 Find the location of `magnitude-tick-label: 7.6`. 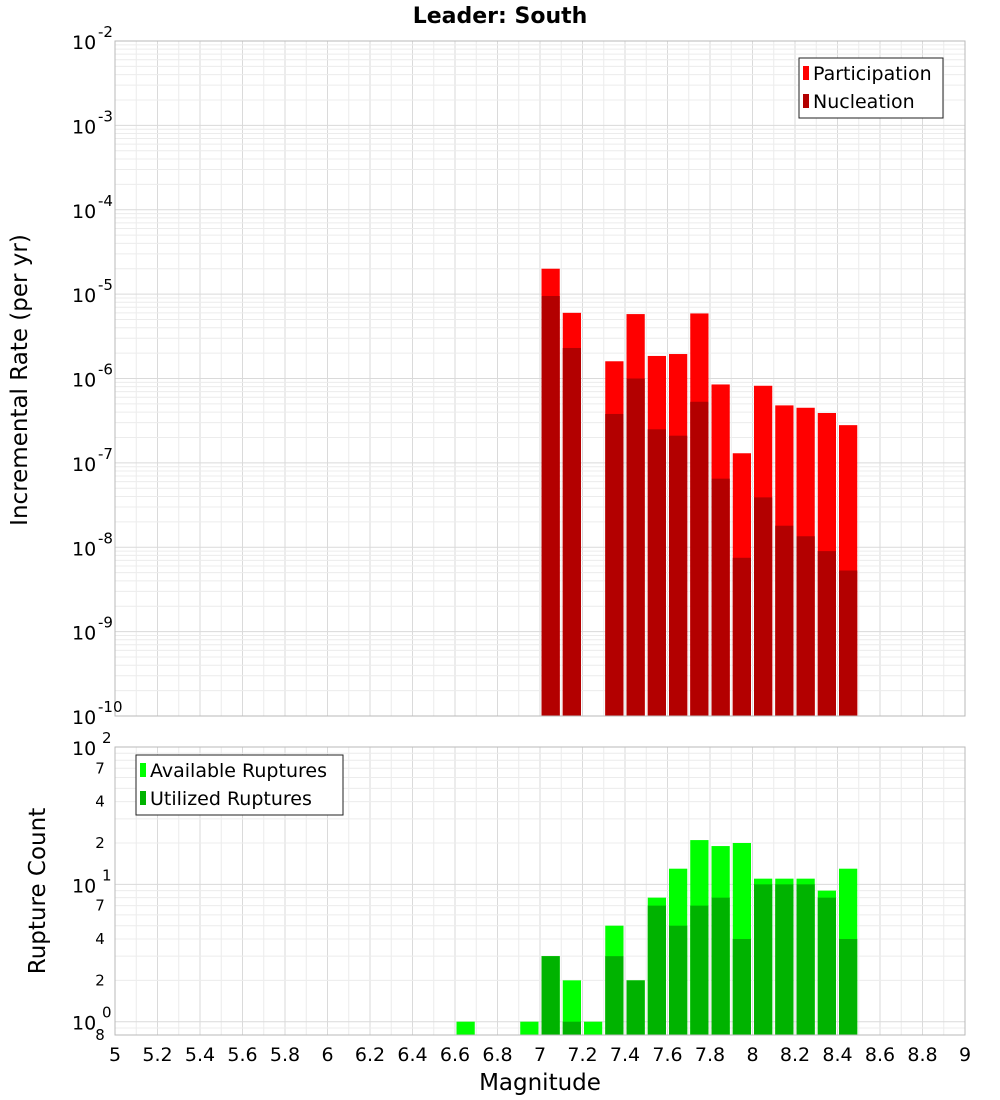

magnitude-tick-label: 7.6 is located at coordinates (667, 1055).